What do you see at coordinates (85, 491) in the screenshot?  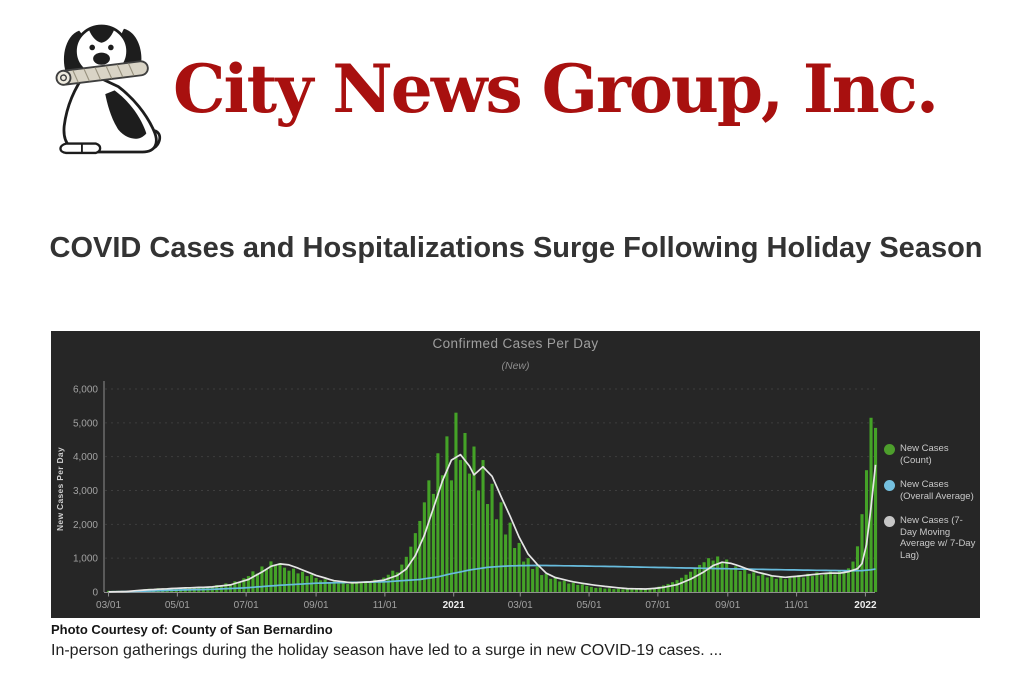 I see `y-tick-label: 3,000` at bounding box center [85, 491].